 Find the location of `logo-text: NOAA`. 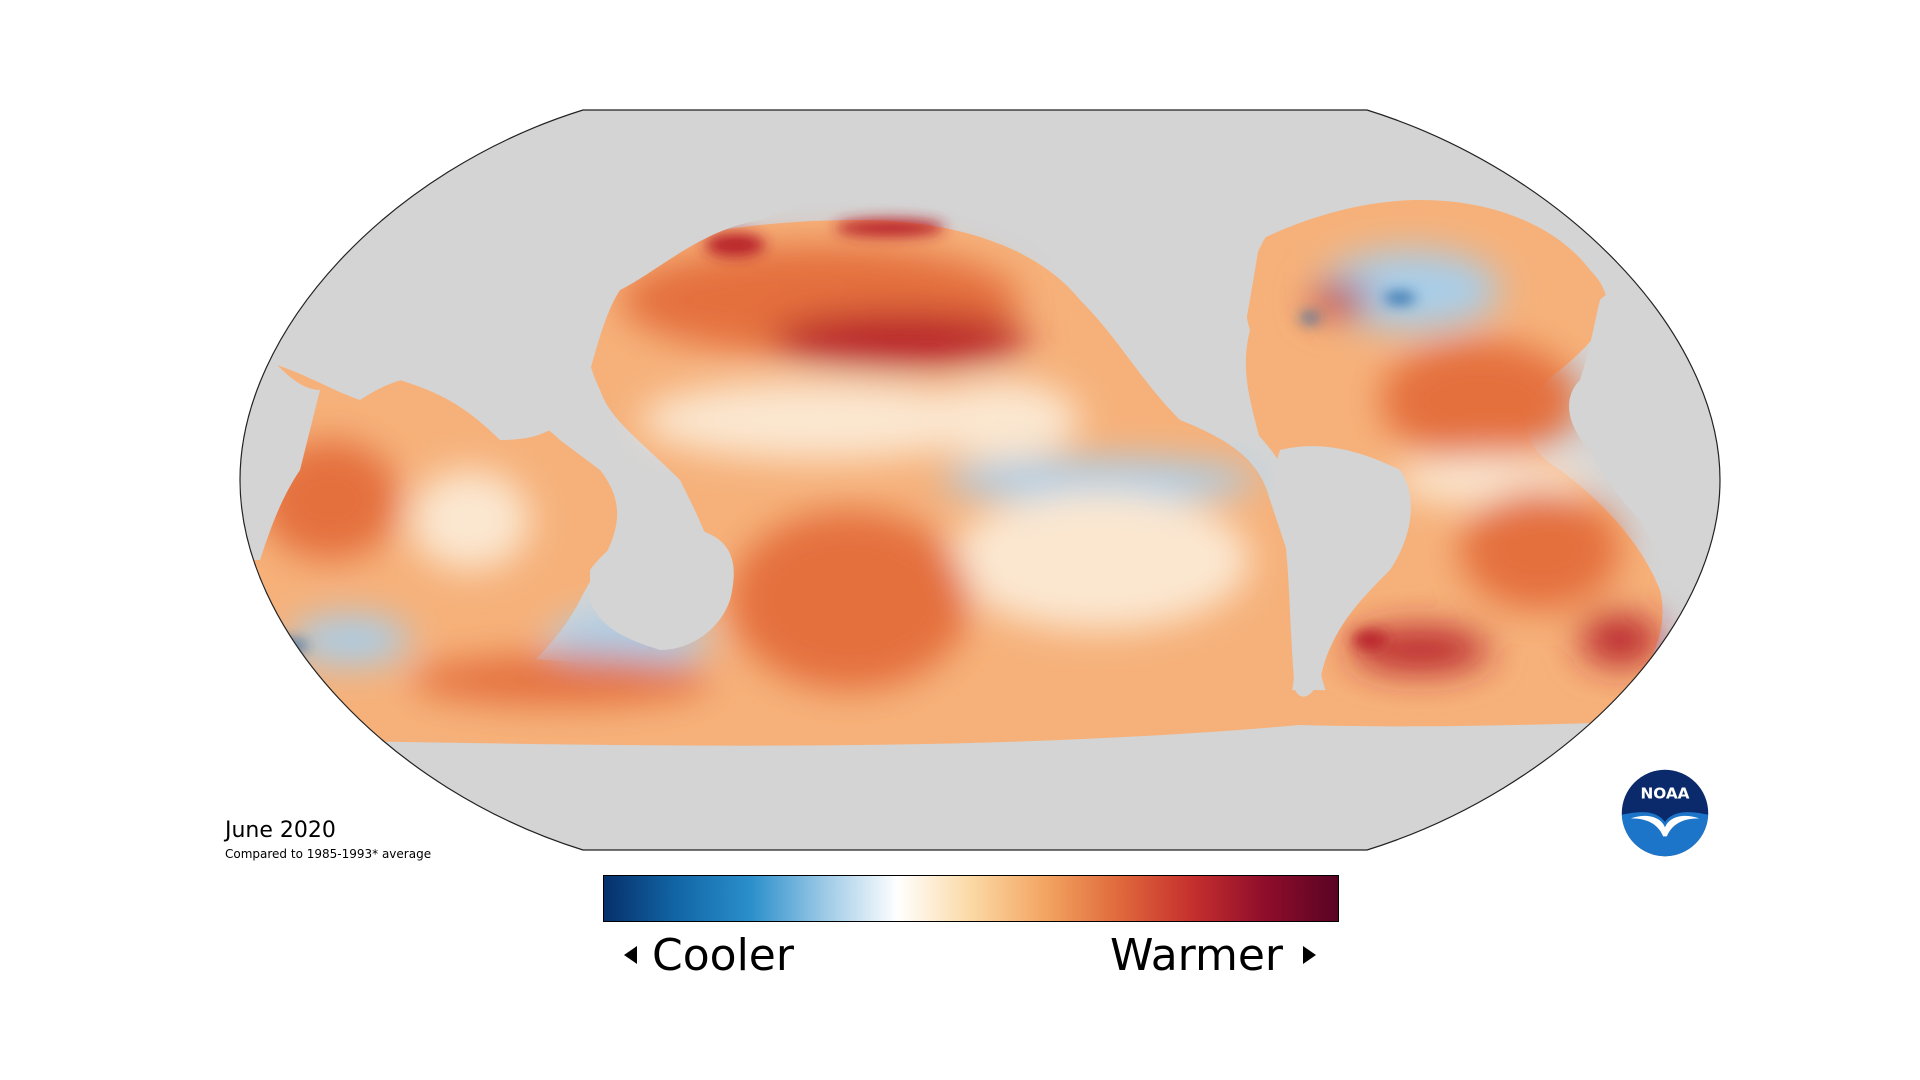

logo-text: NOAA is located at coordinates (1664, 794).